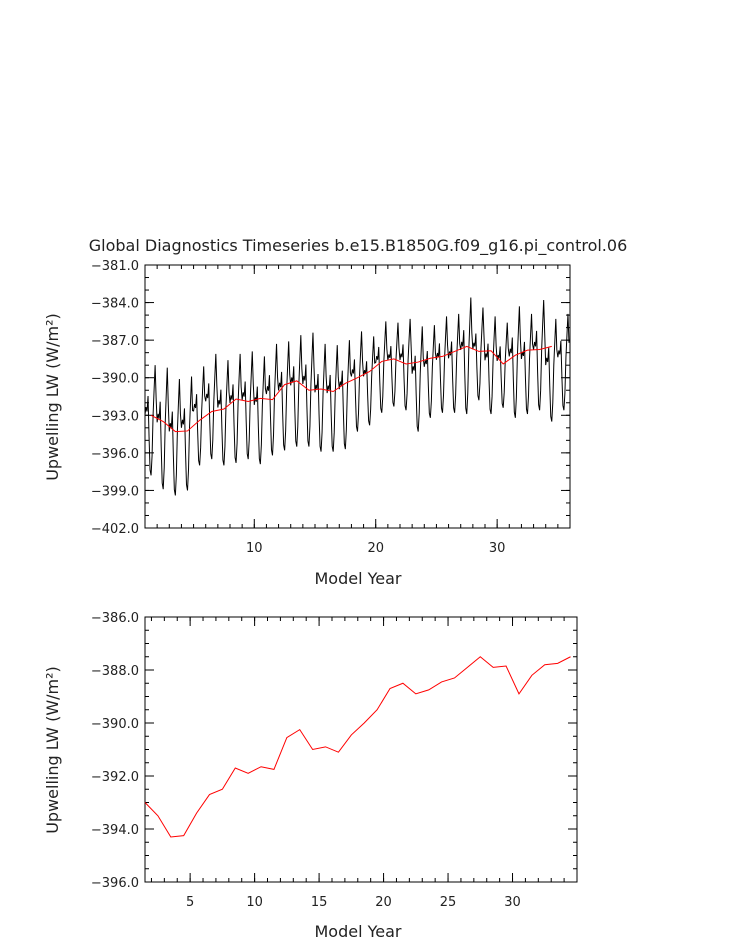 The height and width of the screenshot is (945, 733). I want to click on y-tick-label: −399.0, so click(115, 491).